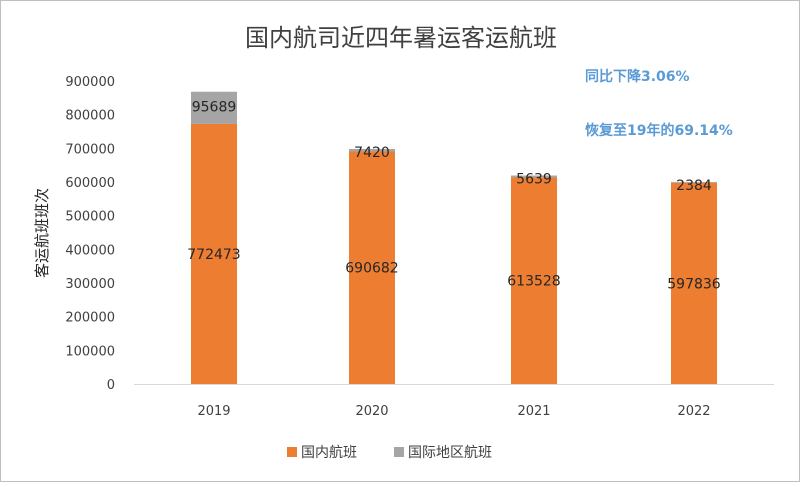 The height and width of the screenshot is (487, 800). Describe the element at coordinates (90, 351) in the screenshot. I see `y-tick-label: 100000` at that location.